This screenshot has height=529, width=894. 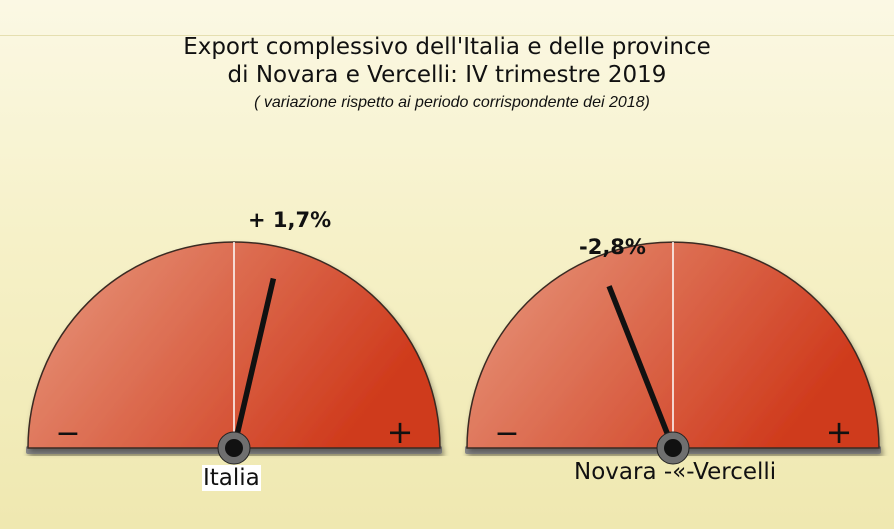 What do you see at coordinates (447, 35) in the screenshot?
I see `top-divider` at bounding box center [447, 35].